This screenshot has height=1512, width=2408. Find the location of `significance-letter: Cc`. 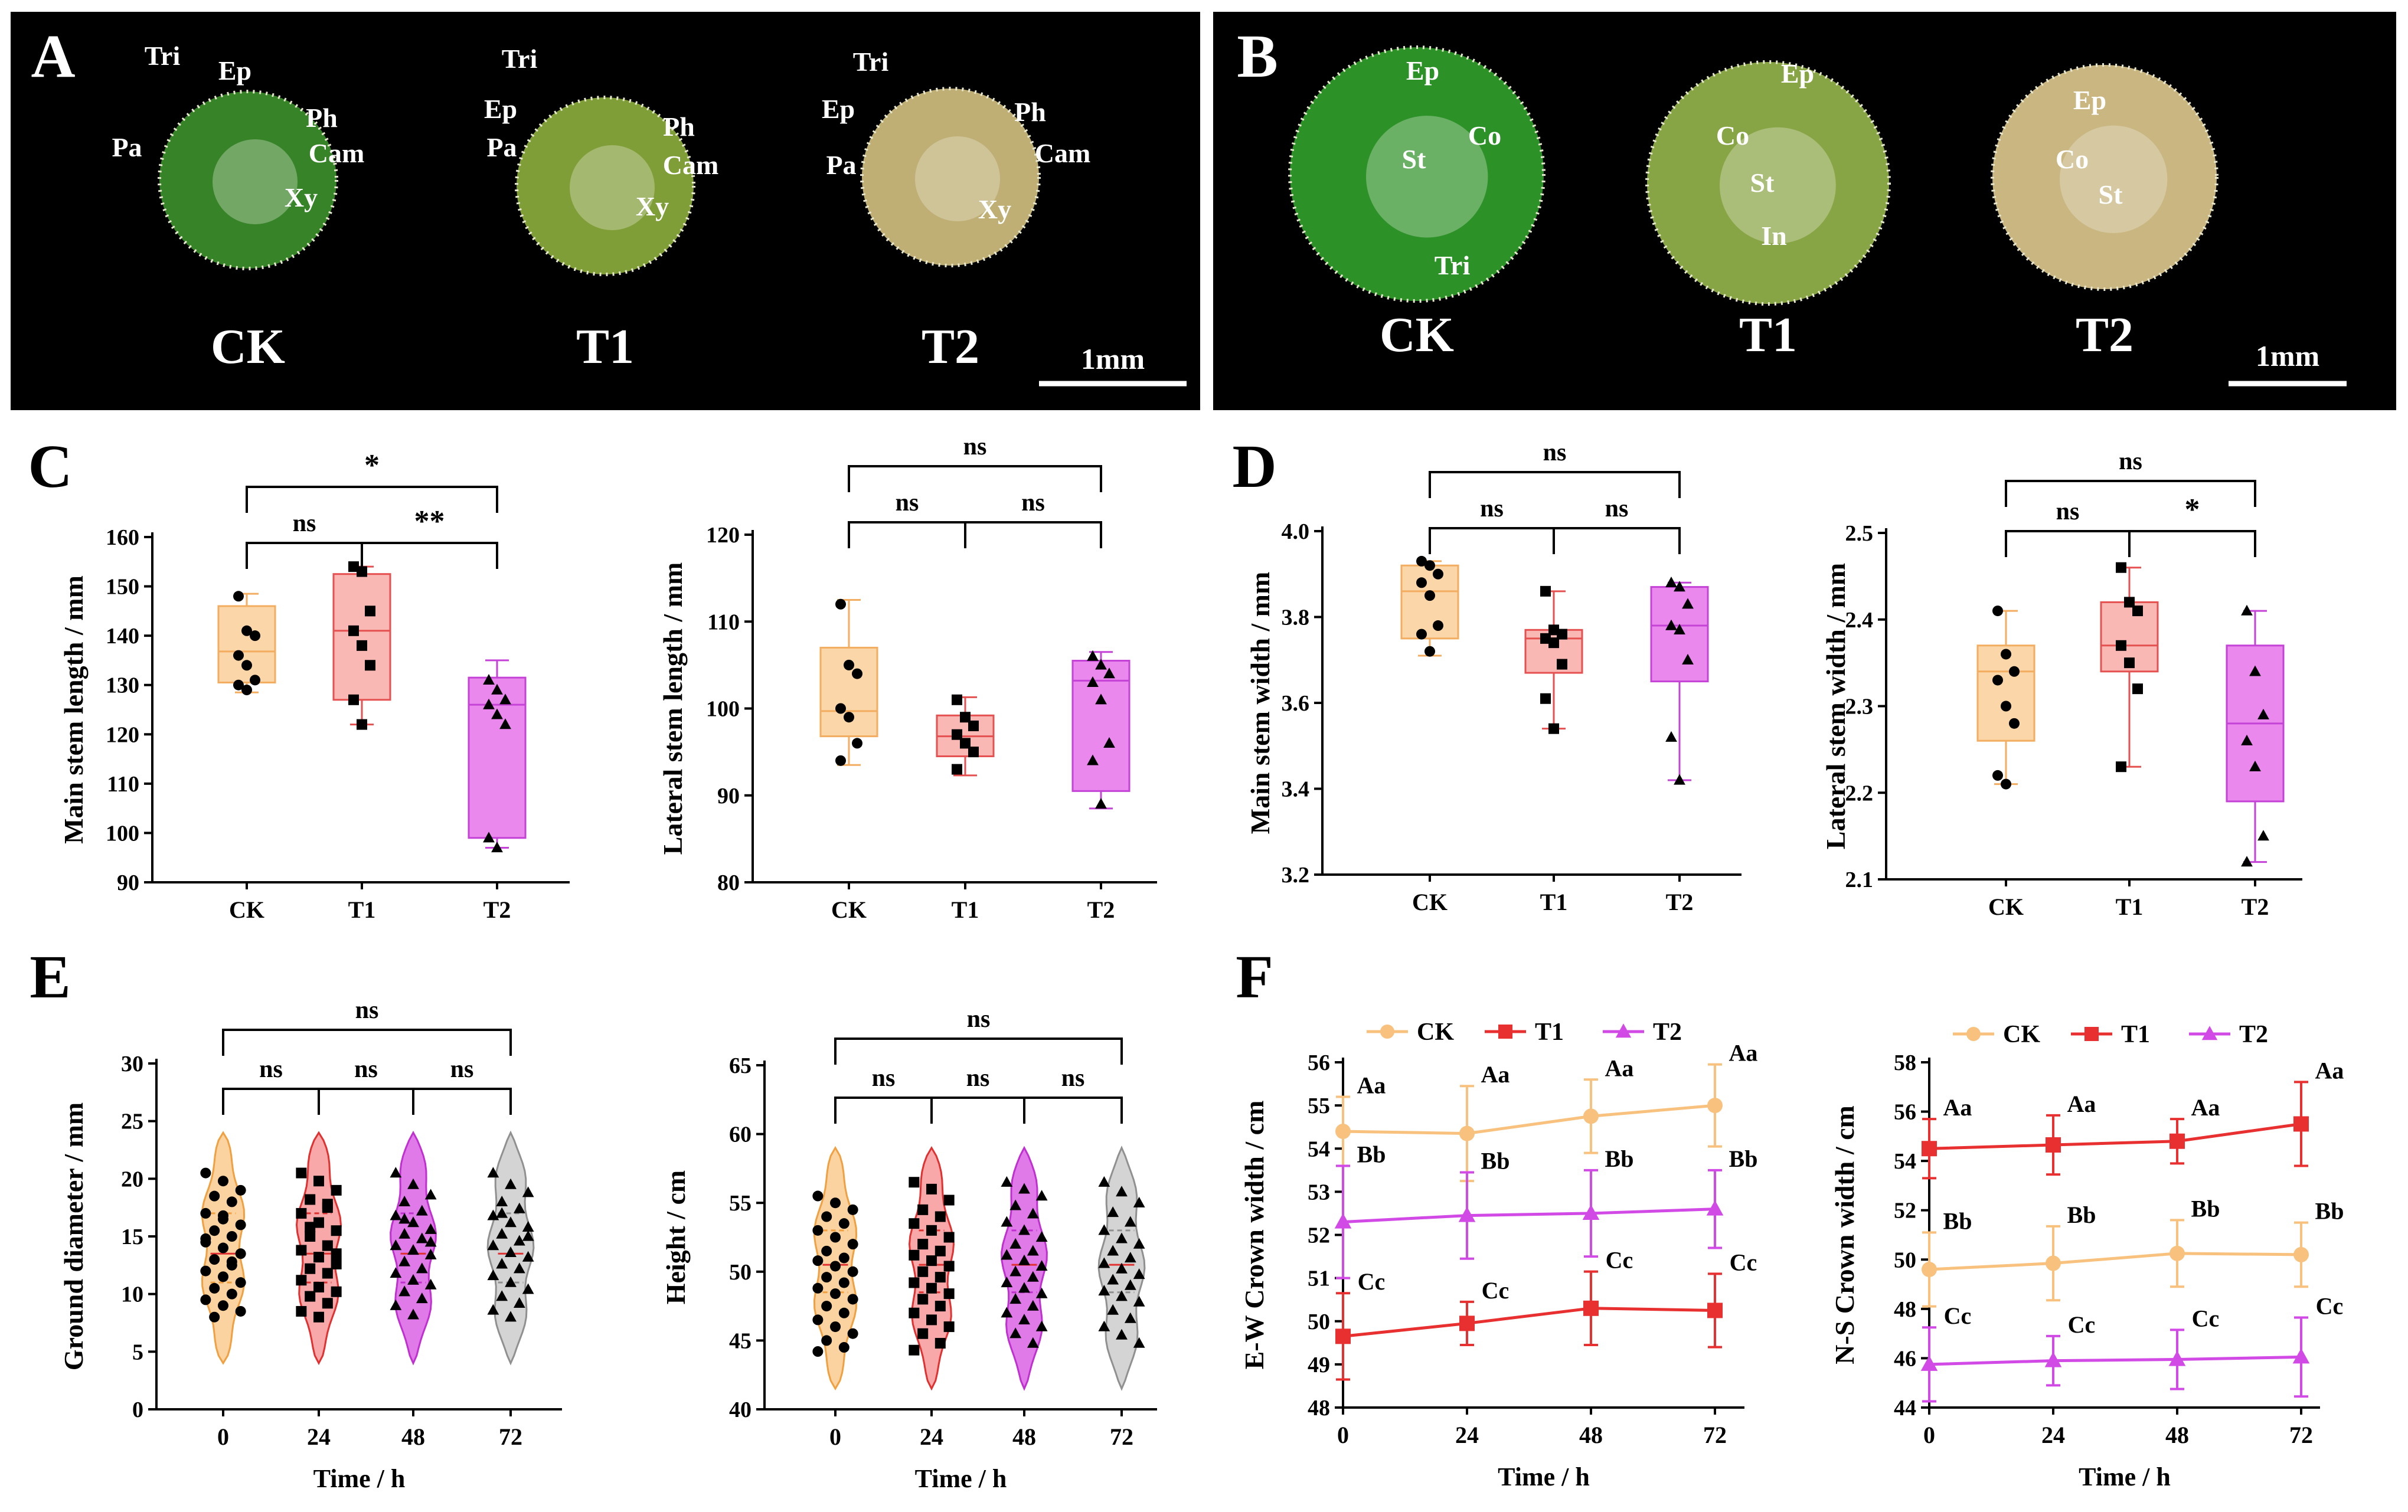

significance-letter: Cc is located at coordinates (1496, 1290).